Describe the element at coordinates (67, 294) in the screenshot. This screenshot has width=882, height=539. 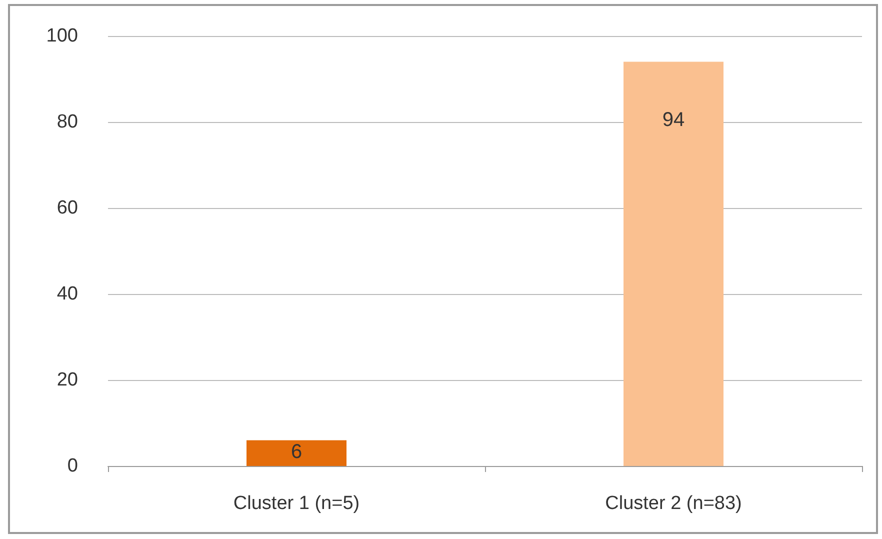
I see `y-tick-label: 40` at that location.